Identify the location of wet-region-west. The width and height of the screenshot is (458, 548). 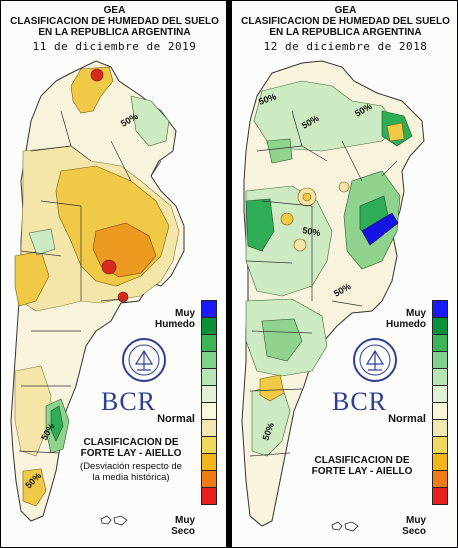
(42, 242).